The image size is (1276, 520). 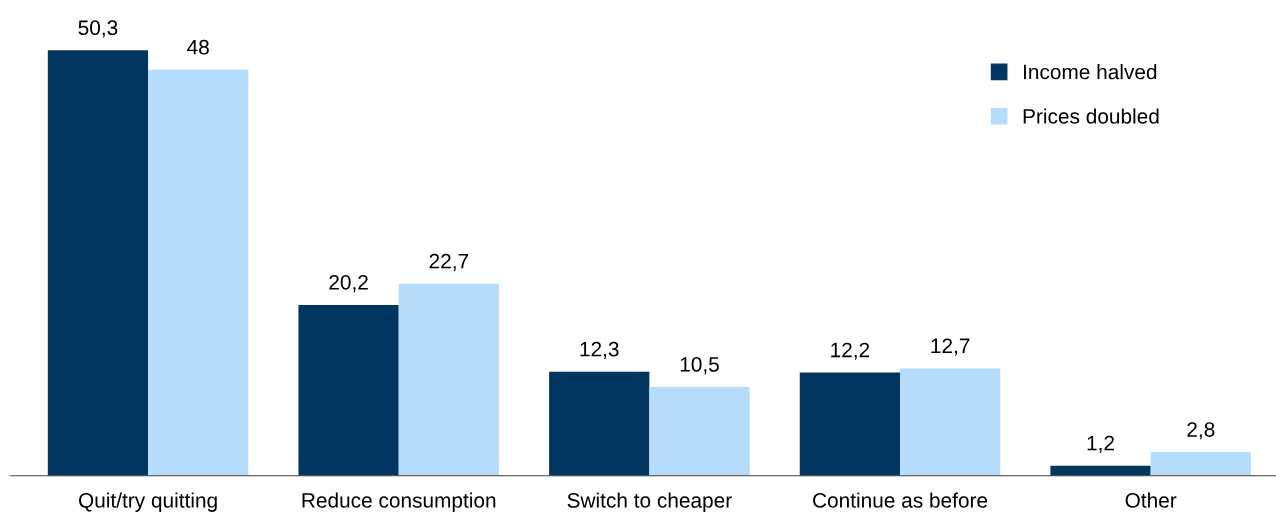 What do you see at coordinates (1090, 71) in the screenshot?
I see `legend-label: Income halved` at bounding box center [1090, 71].